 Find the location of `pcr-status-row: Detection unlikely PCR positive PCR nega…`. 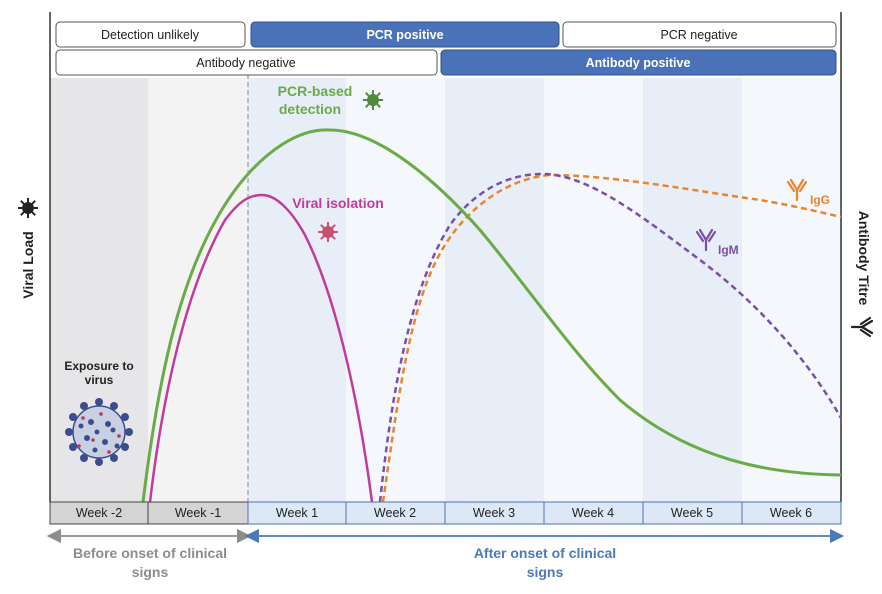

pcr-status-row: Detection unlikely PCR positive PCR nega… is located at coordinates (446, 34).